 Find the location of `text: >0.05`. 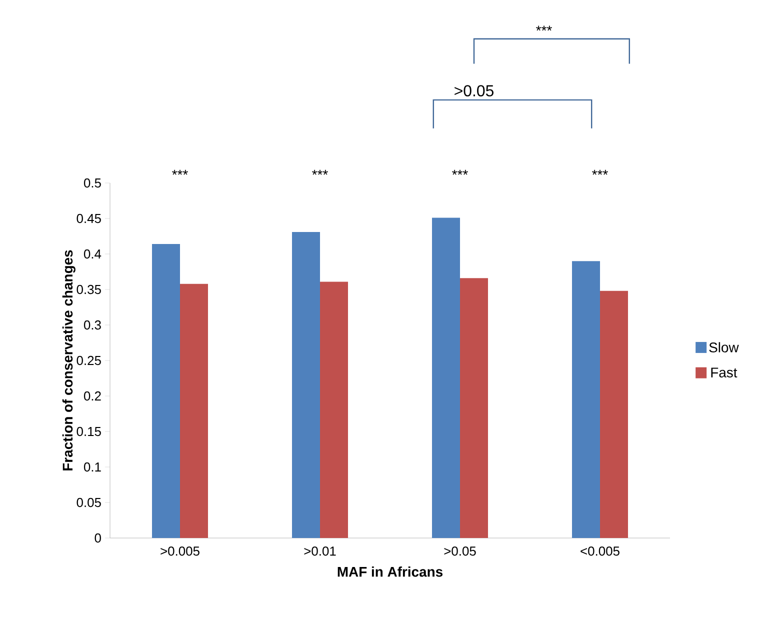

text: >0.05 is located at coordinates (474, 90).